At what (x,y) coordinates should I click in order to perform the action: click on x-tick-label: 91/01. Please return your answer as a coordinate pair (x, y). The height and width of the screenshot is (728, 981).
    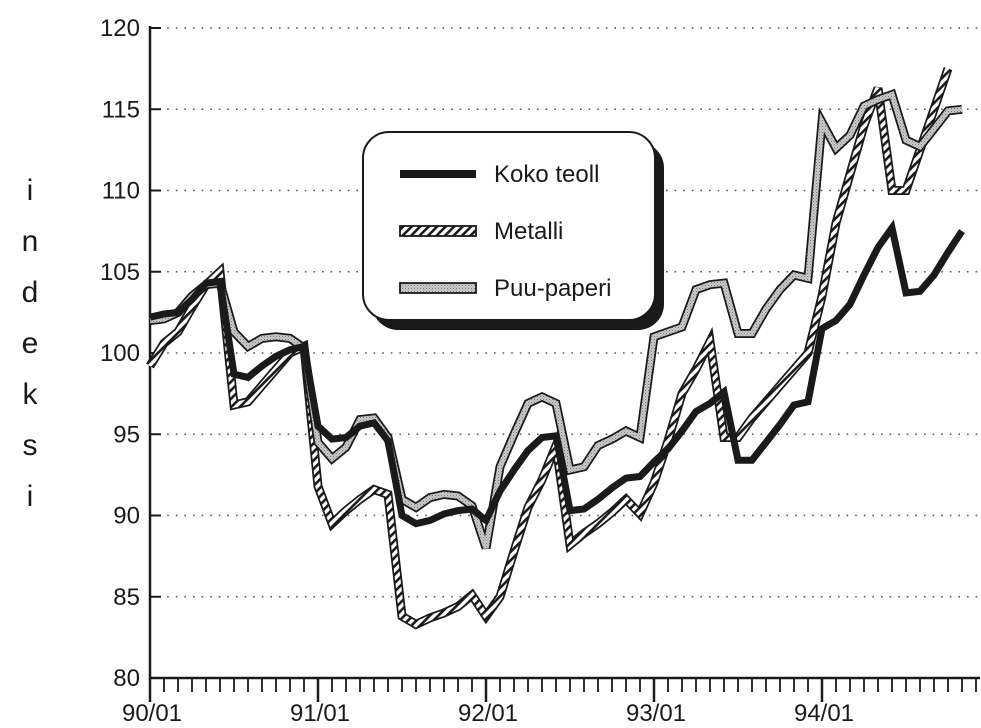
    Looking at the image, I should click on (320, 713).